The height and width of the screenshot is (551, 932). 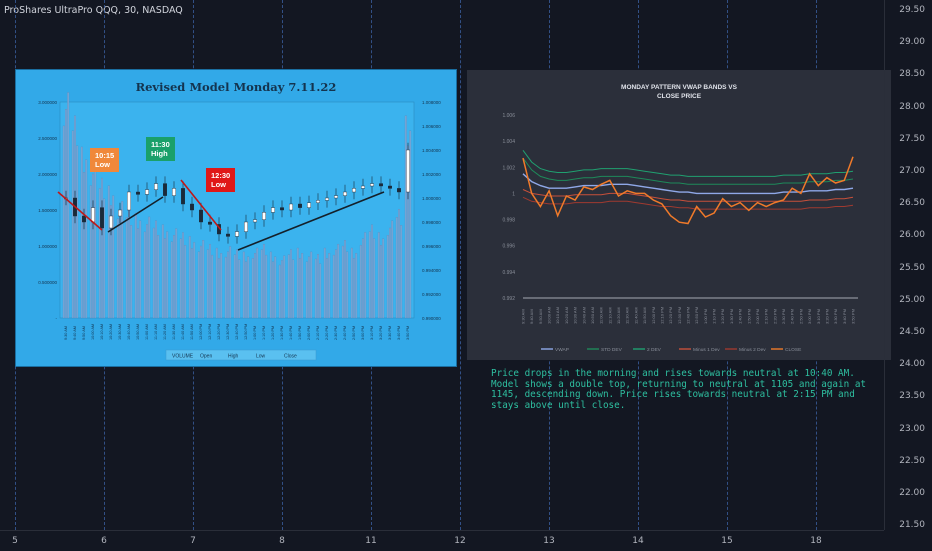 What do you see at coordinates (757, 316) in the screenshot?
I see `vwap-x-tick: 2:00 PM` at bounding box center [757, 316].